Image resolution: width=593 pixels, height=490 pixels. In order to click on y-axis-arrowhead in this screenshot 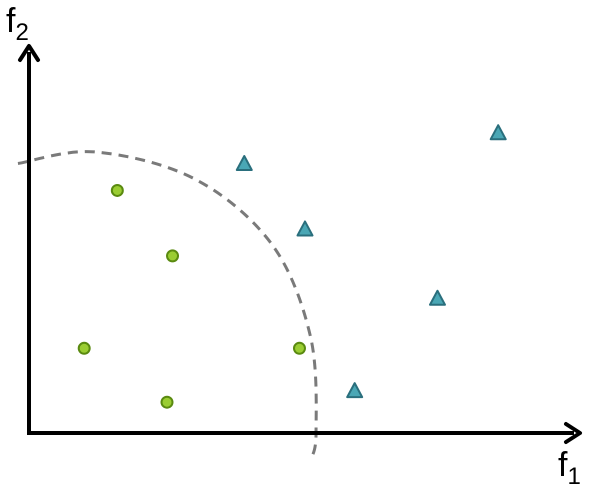, I will do `click(29, 53)`.